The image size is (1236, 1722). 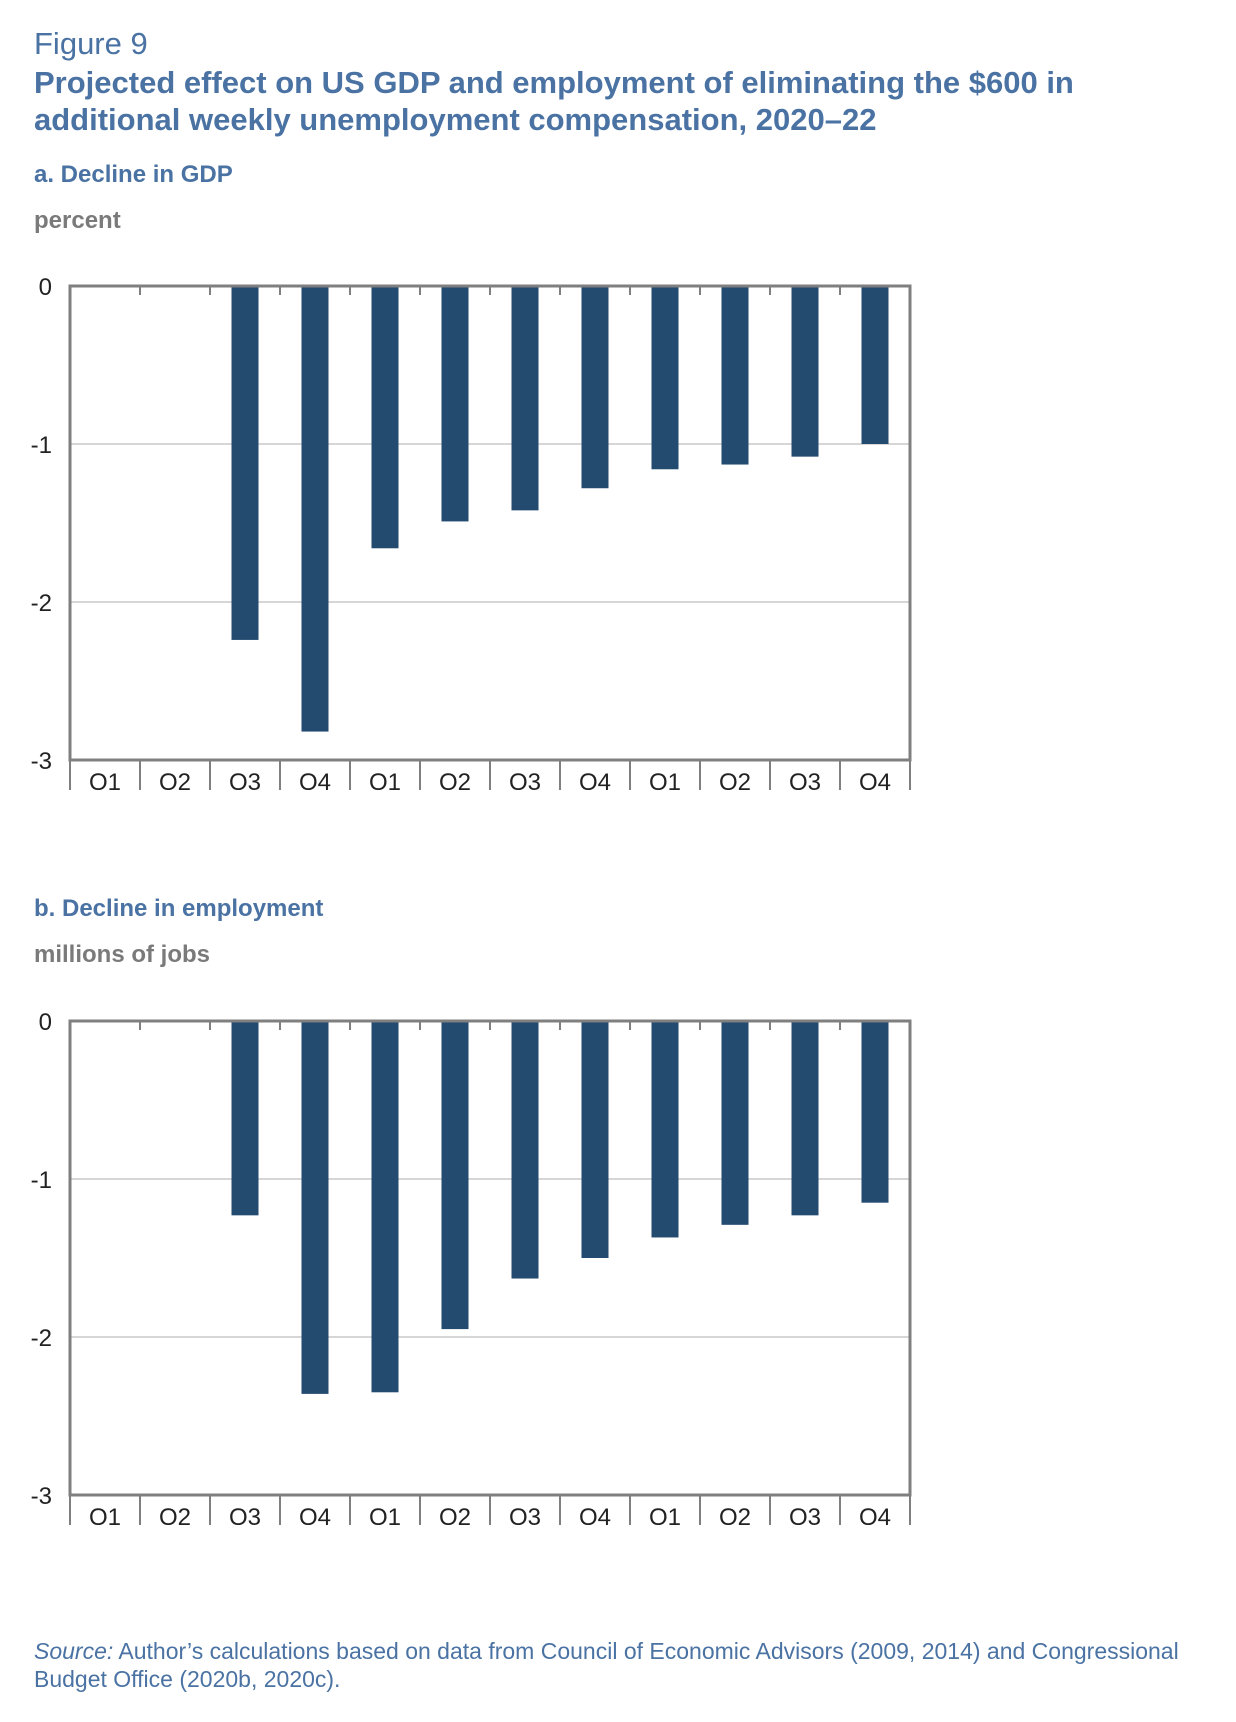 I want to click on panel-b-unit-label: millions of jobs, so click(x=122, y=954).